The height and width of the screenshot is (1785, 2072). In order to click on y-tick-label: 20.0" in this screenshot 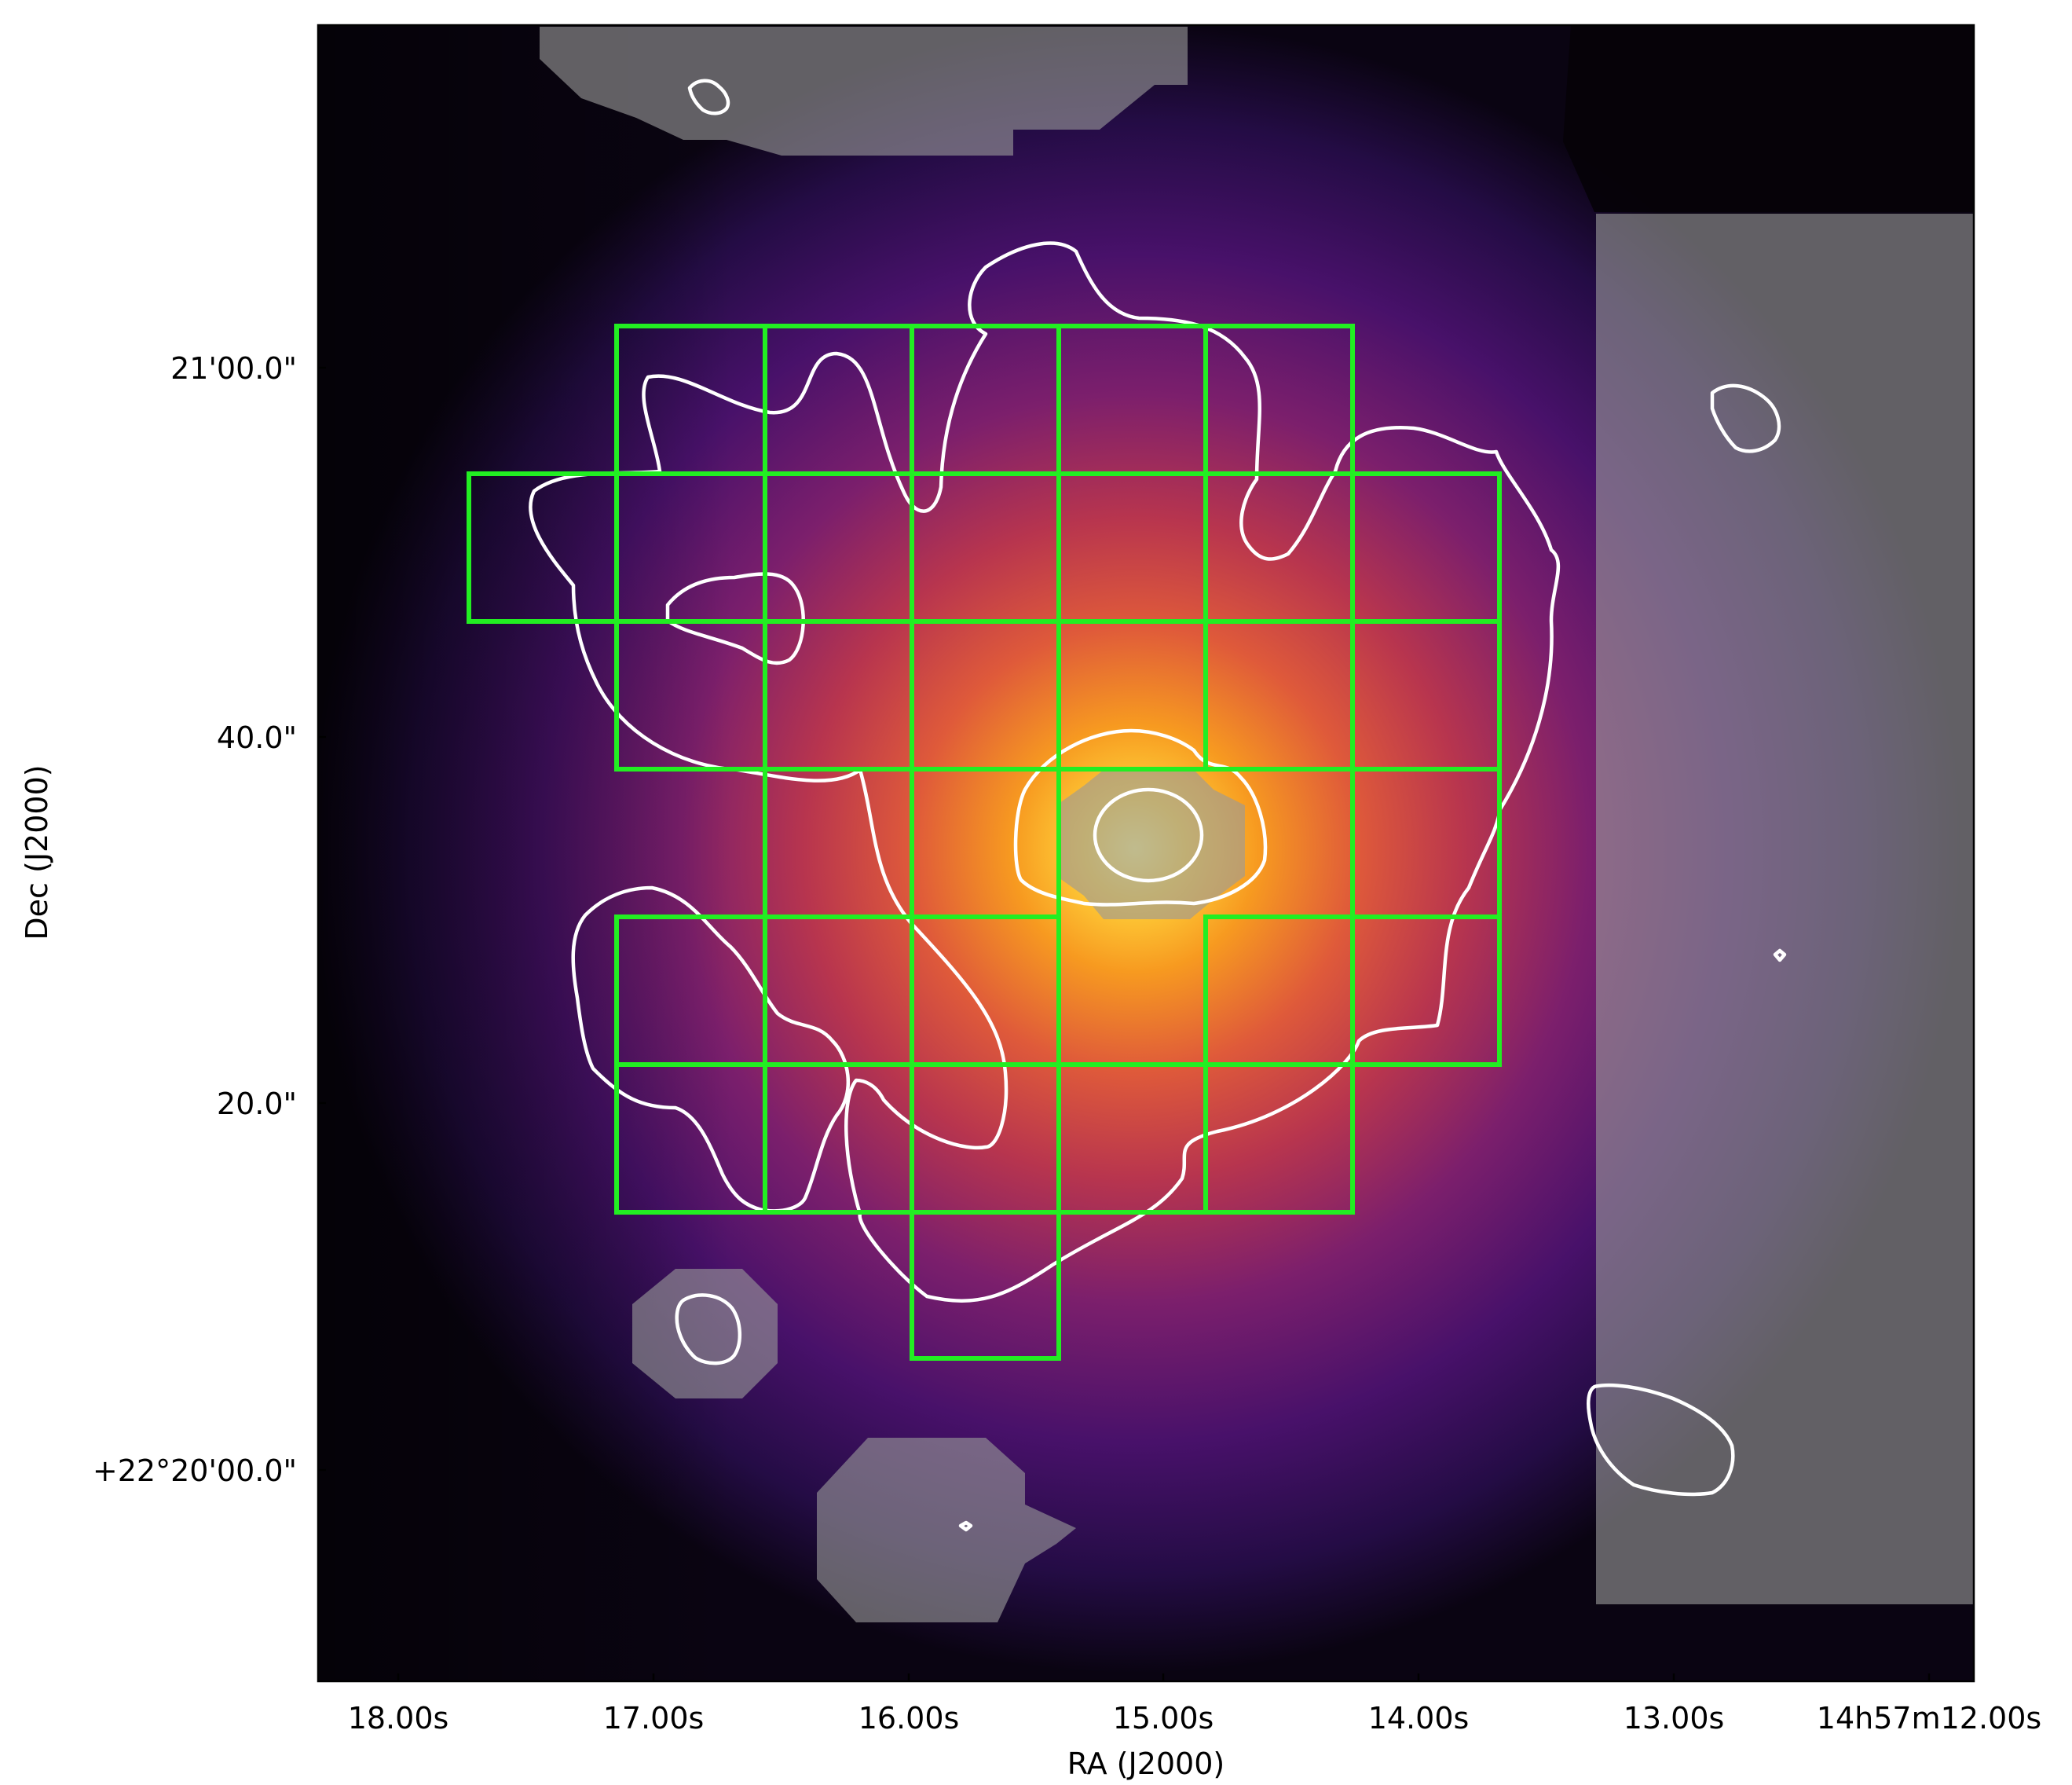, I will do `click(257, 1104)`.